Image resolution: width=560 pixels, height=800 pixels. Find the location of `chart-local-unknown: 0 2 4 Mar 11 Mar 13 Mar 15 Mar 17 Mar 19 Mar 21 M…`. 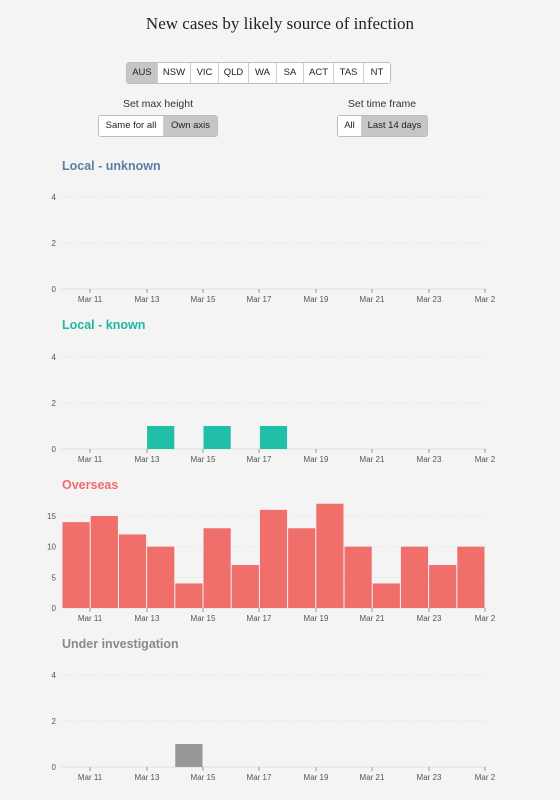

chart-local-unknown: 0 2 4 Mar 11 Mar 13 Mar 15 Mar 17 Mar 19 Mar 21 M… is located at coordinates (274, 248).